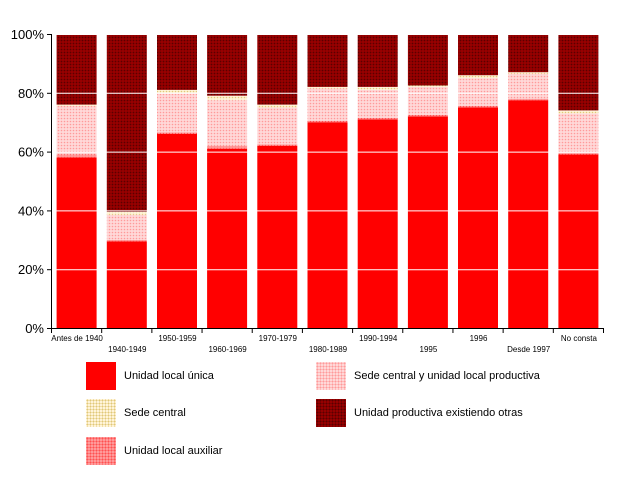 This screenshot has width=640, height=480. I want to click on x-category-label: No consta, so click(579, 338).